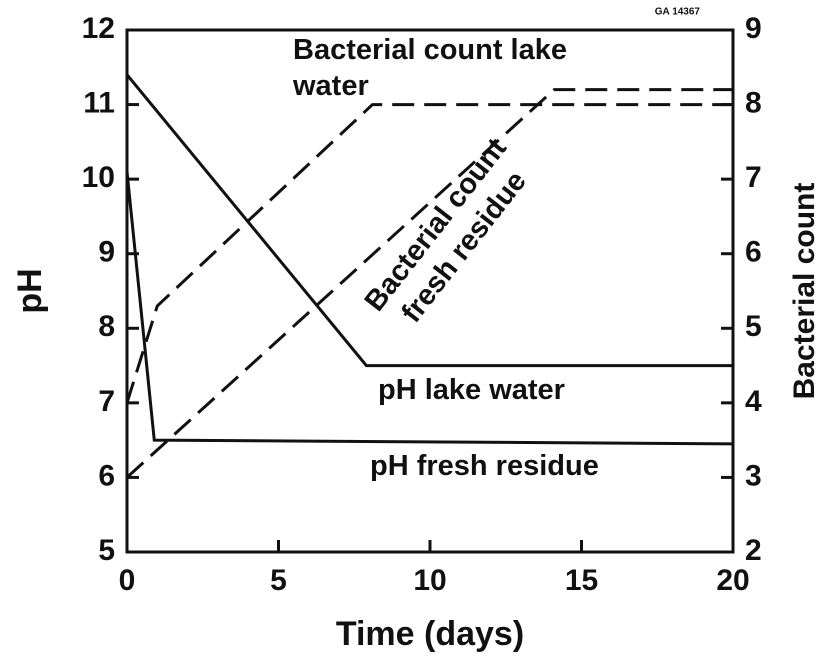 This screenshot has height=656, width=826. What do you see at coordinates (106, 326) in the screenshot?
I see `y-tick-label: 8` at bounding box center [106, 326].